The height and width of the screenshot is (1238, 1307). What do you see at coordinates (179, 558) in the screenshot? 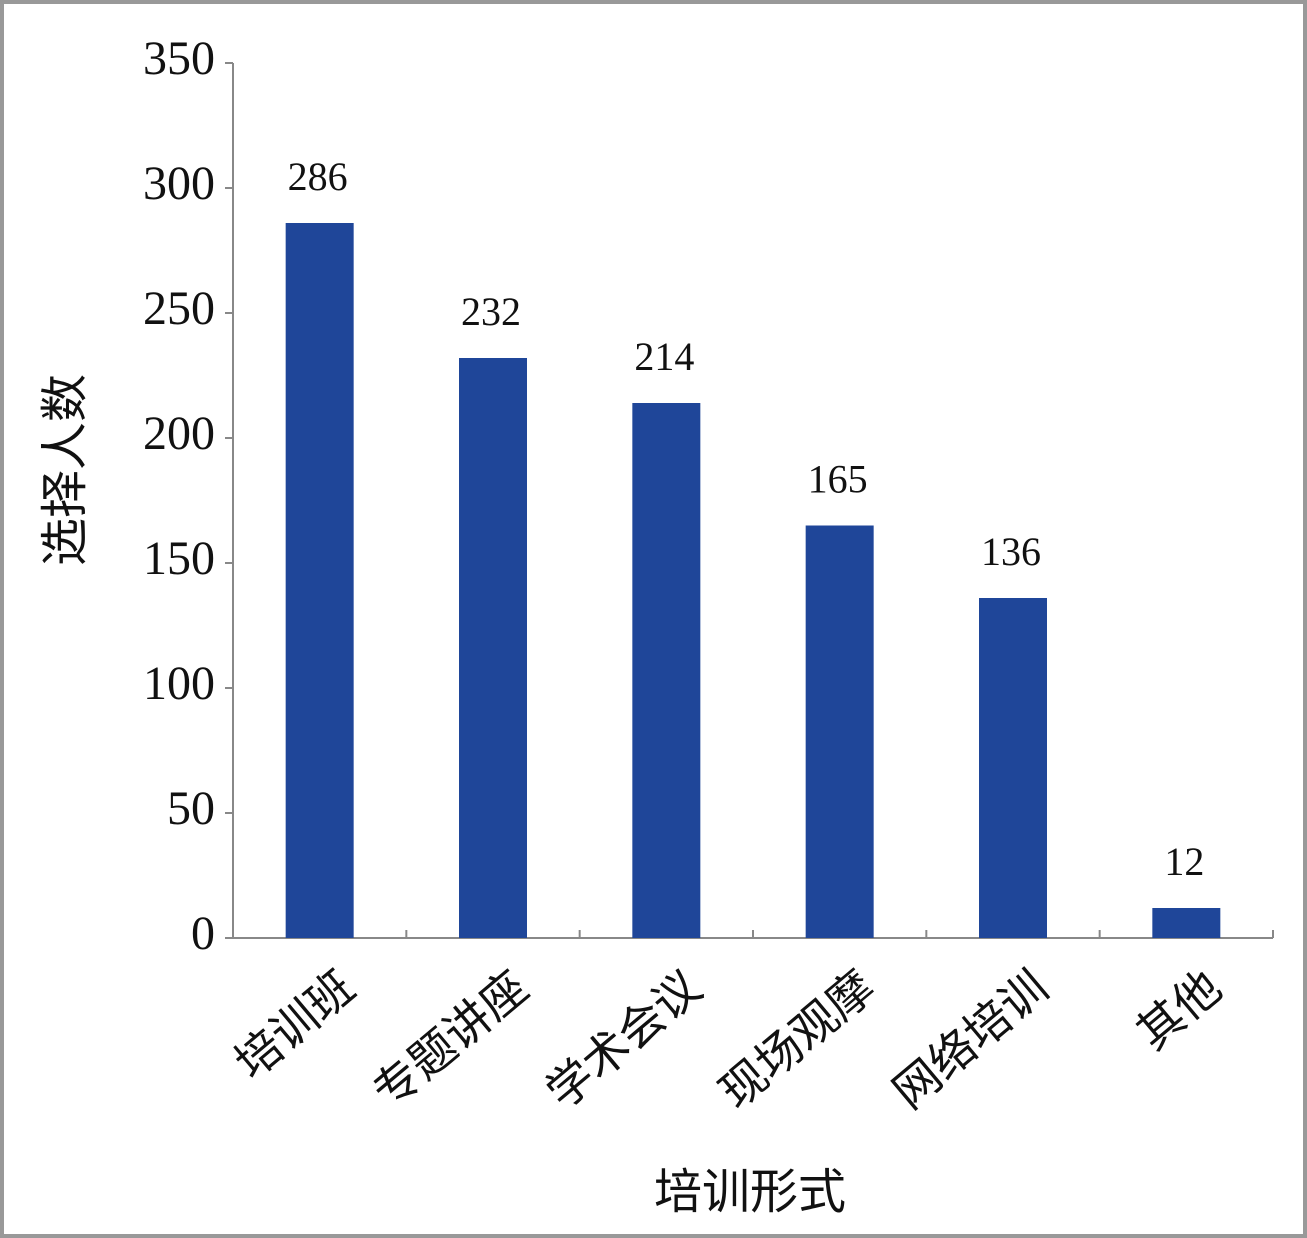
I see `y-tick-label: 150` at bounding box center [179, 558].